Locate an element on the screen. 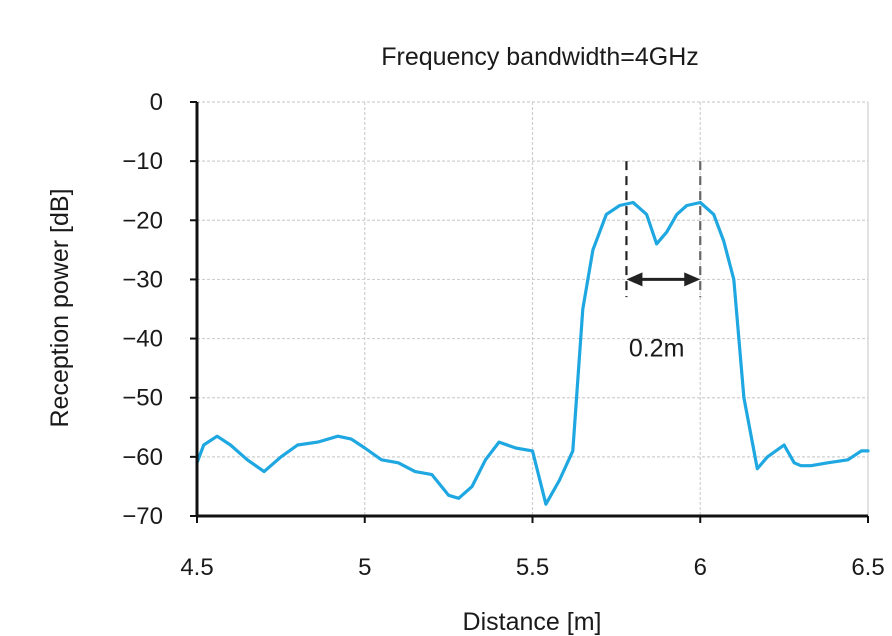  y-tick-label: 0 is located at coordinates (156, 102).